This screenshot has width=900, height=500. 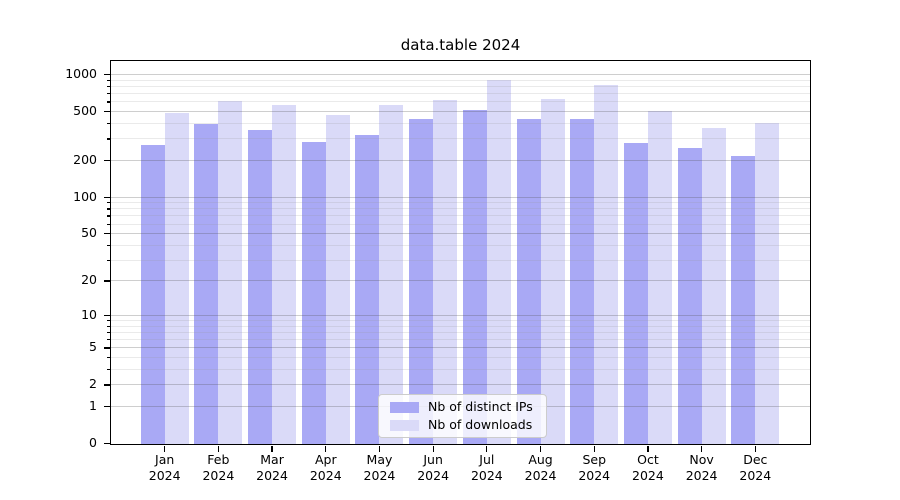 I want to click on bar-jun-distinct-ips, so click(x=421, y=281).